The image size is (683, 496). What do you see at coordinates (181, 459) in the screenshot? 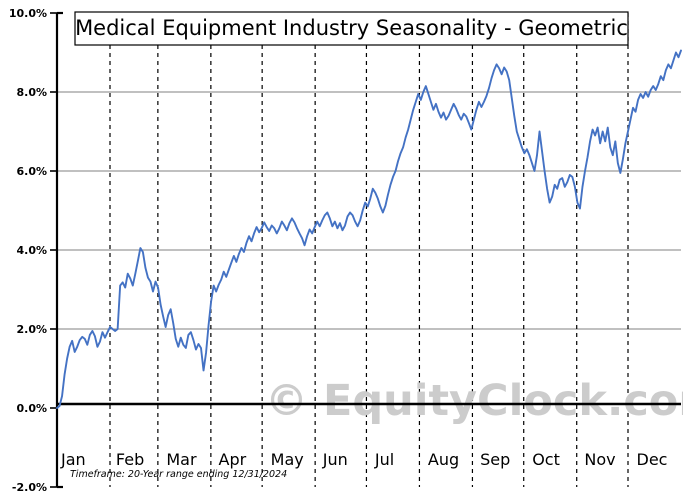
I see `x-tick-label-mar: Mar` at bounding box center [181, 459].